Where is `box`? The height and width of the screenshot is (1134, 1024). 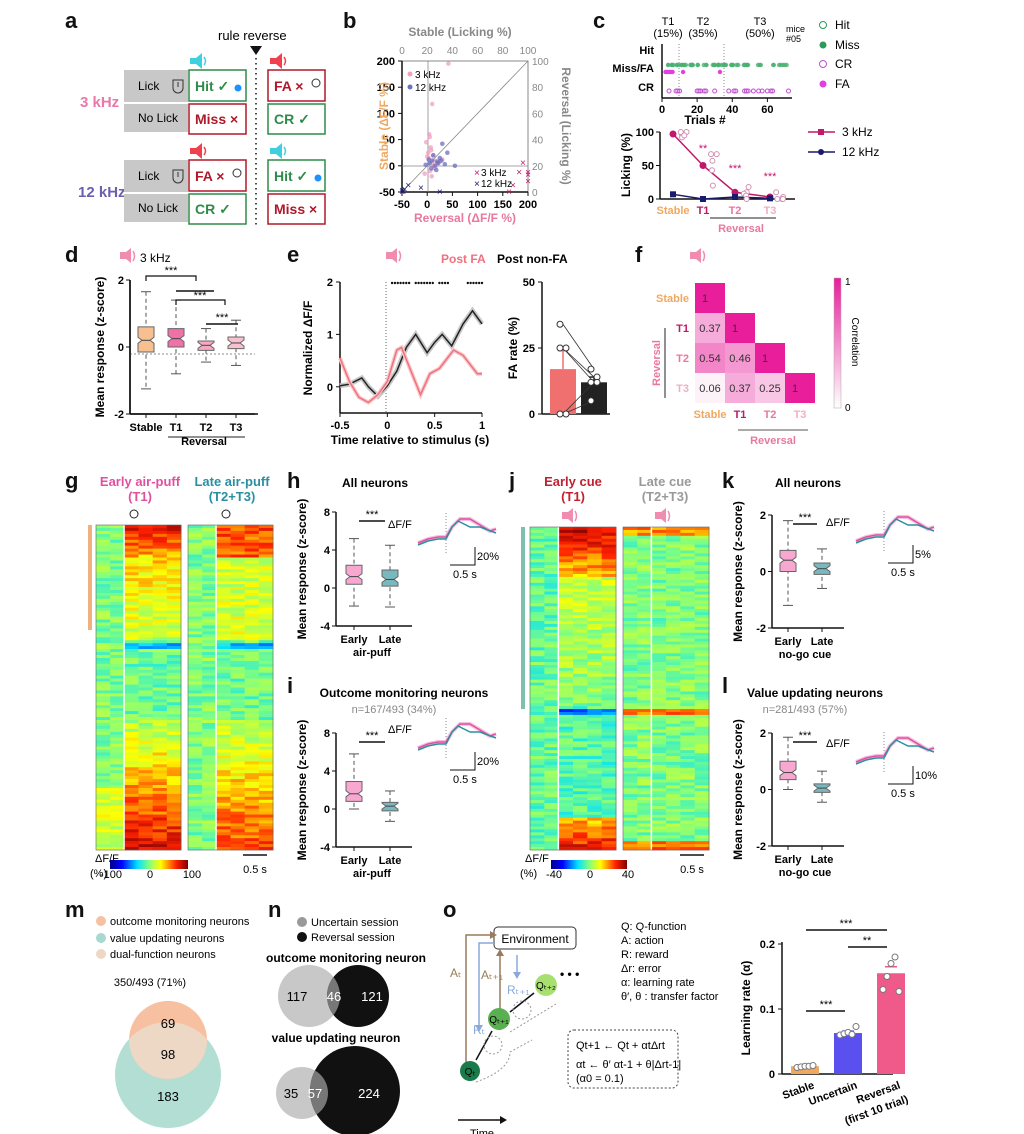
box is located at coordinates (176, 338).